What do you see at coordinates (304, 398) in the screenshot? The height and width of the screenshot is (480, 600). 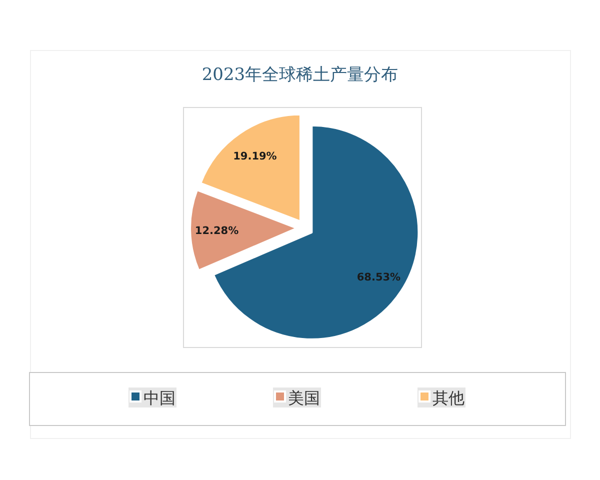 I see `legend-label: 美国` at bounding box center [304, 398].